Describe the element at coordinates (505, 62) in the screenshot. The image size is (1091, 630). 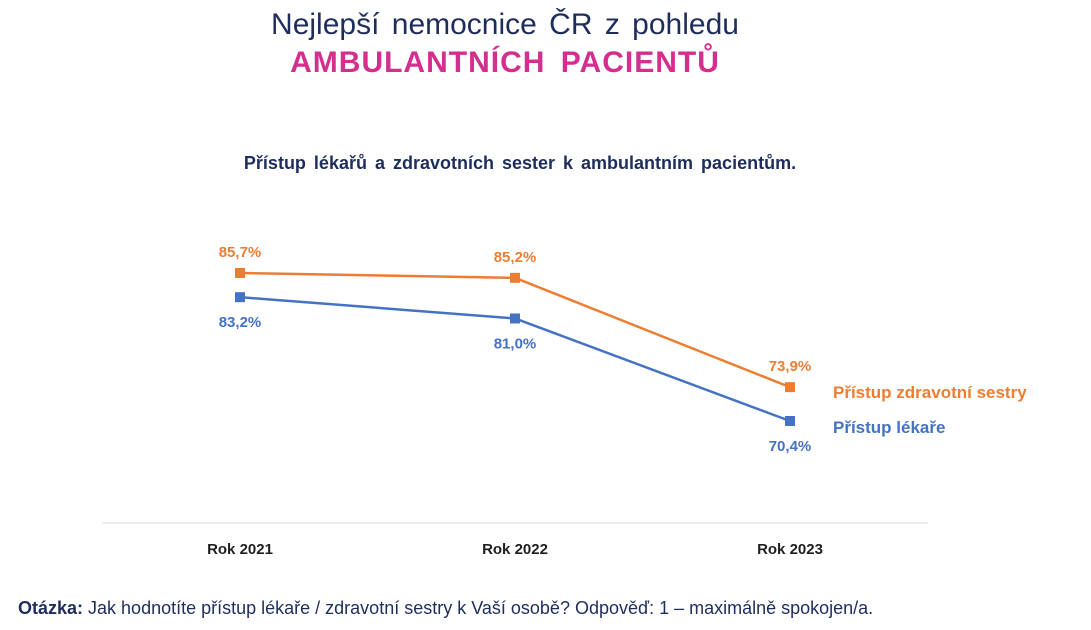
I see `page-subtitle-highlight: AMBULANTNÍCH PACIENTŮ` at that location.